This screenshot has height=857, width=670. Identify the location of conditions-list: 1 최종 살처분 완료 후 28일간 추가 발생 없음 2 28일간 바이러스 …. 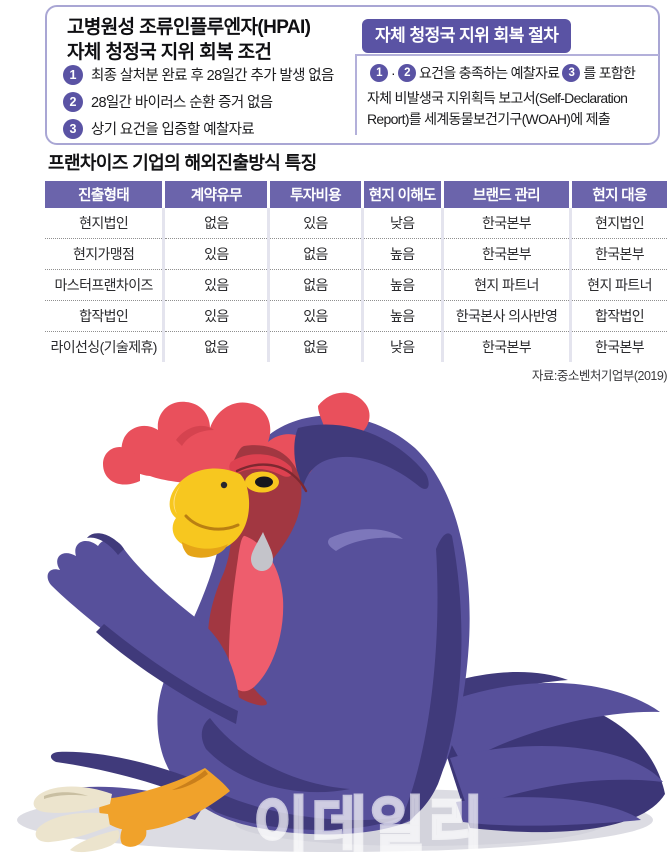
(198, 104).